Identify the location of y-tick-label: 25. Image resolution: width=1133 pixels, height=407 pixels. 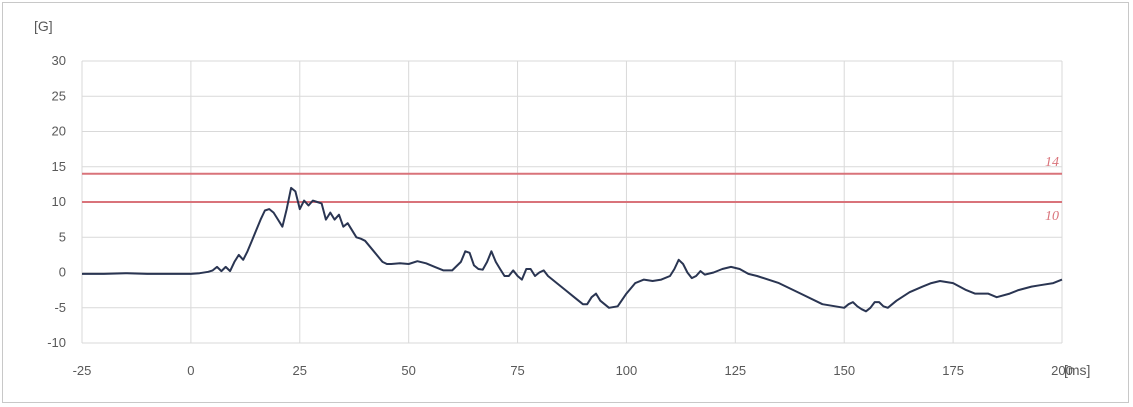
(59, 95).